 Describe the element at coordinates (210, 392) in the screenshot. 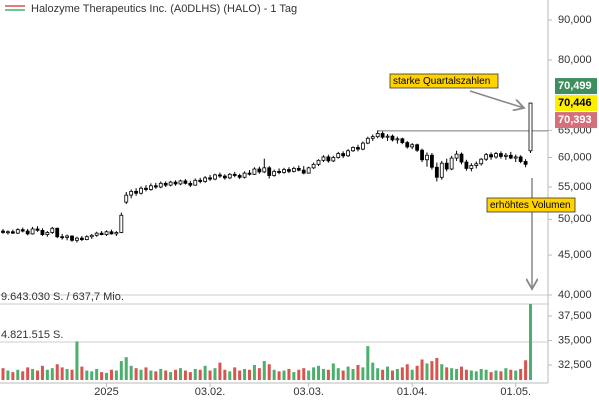

I see `x-tick-label: 03.02.` at that location.